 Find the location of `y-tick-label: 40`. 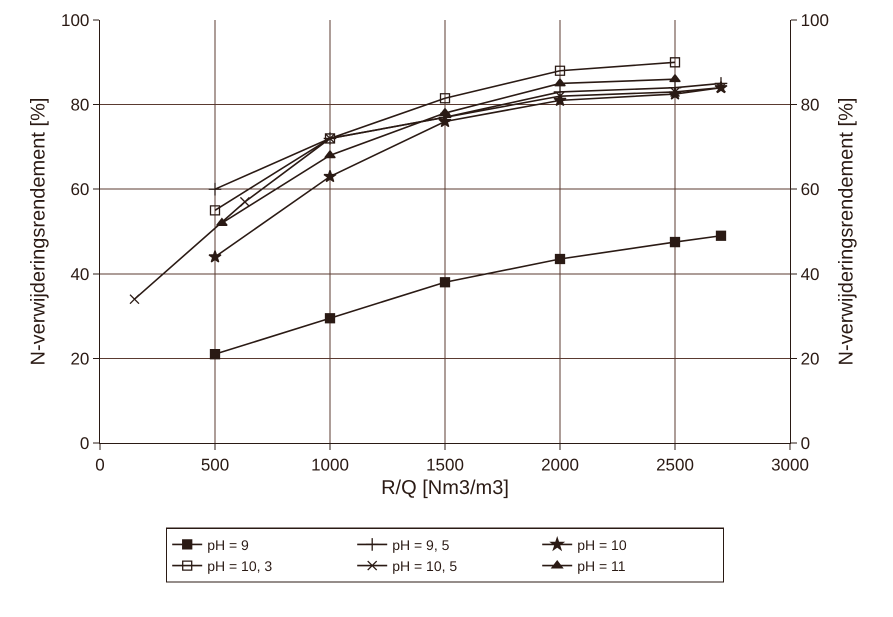

y-tick-label: 40 is located at coordinates (80, 274).